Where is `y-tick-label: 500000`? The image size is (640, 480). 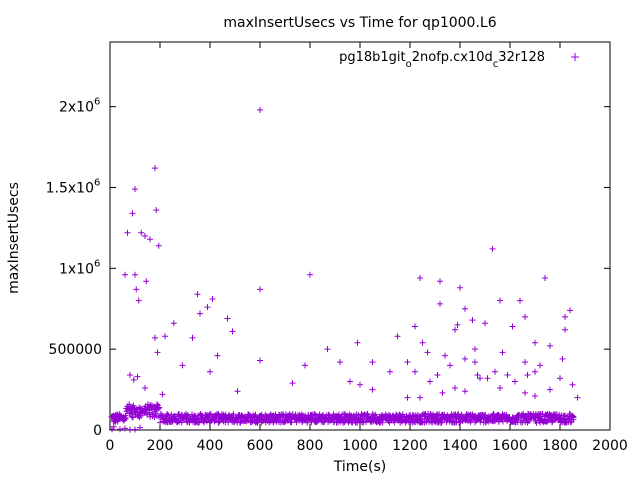
y-tick-label: 500000 is located at coordinates (75, 350).